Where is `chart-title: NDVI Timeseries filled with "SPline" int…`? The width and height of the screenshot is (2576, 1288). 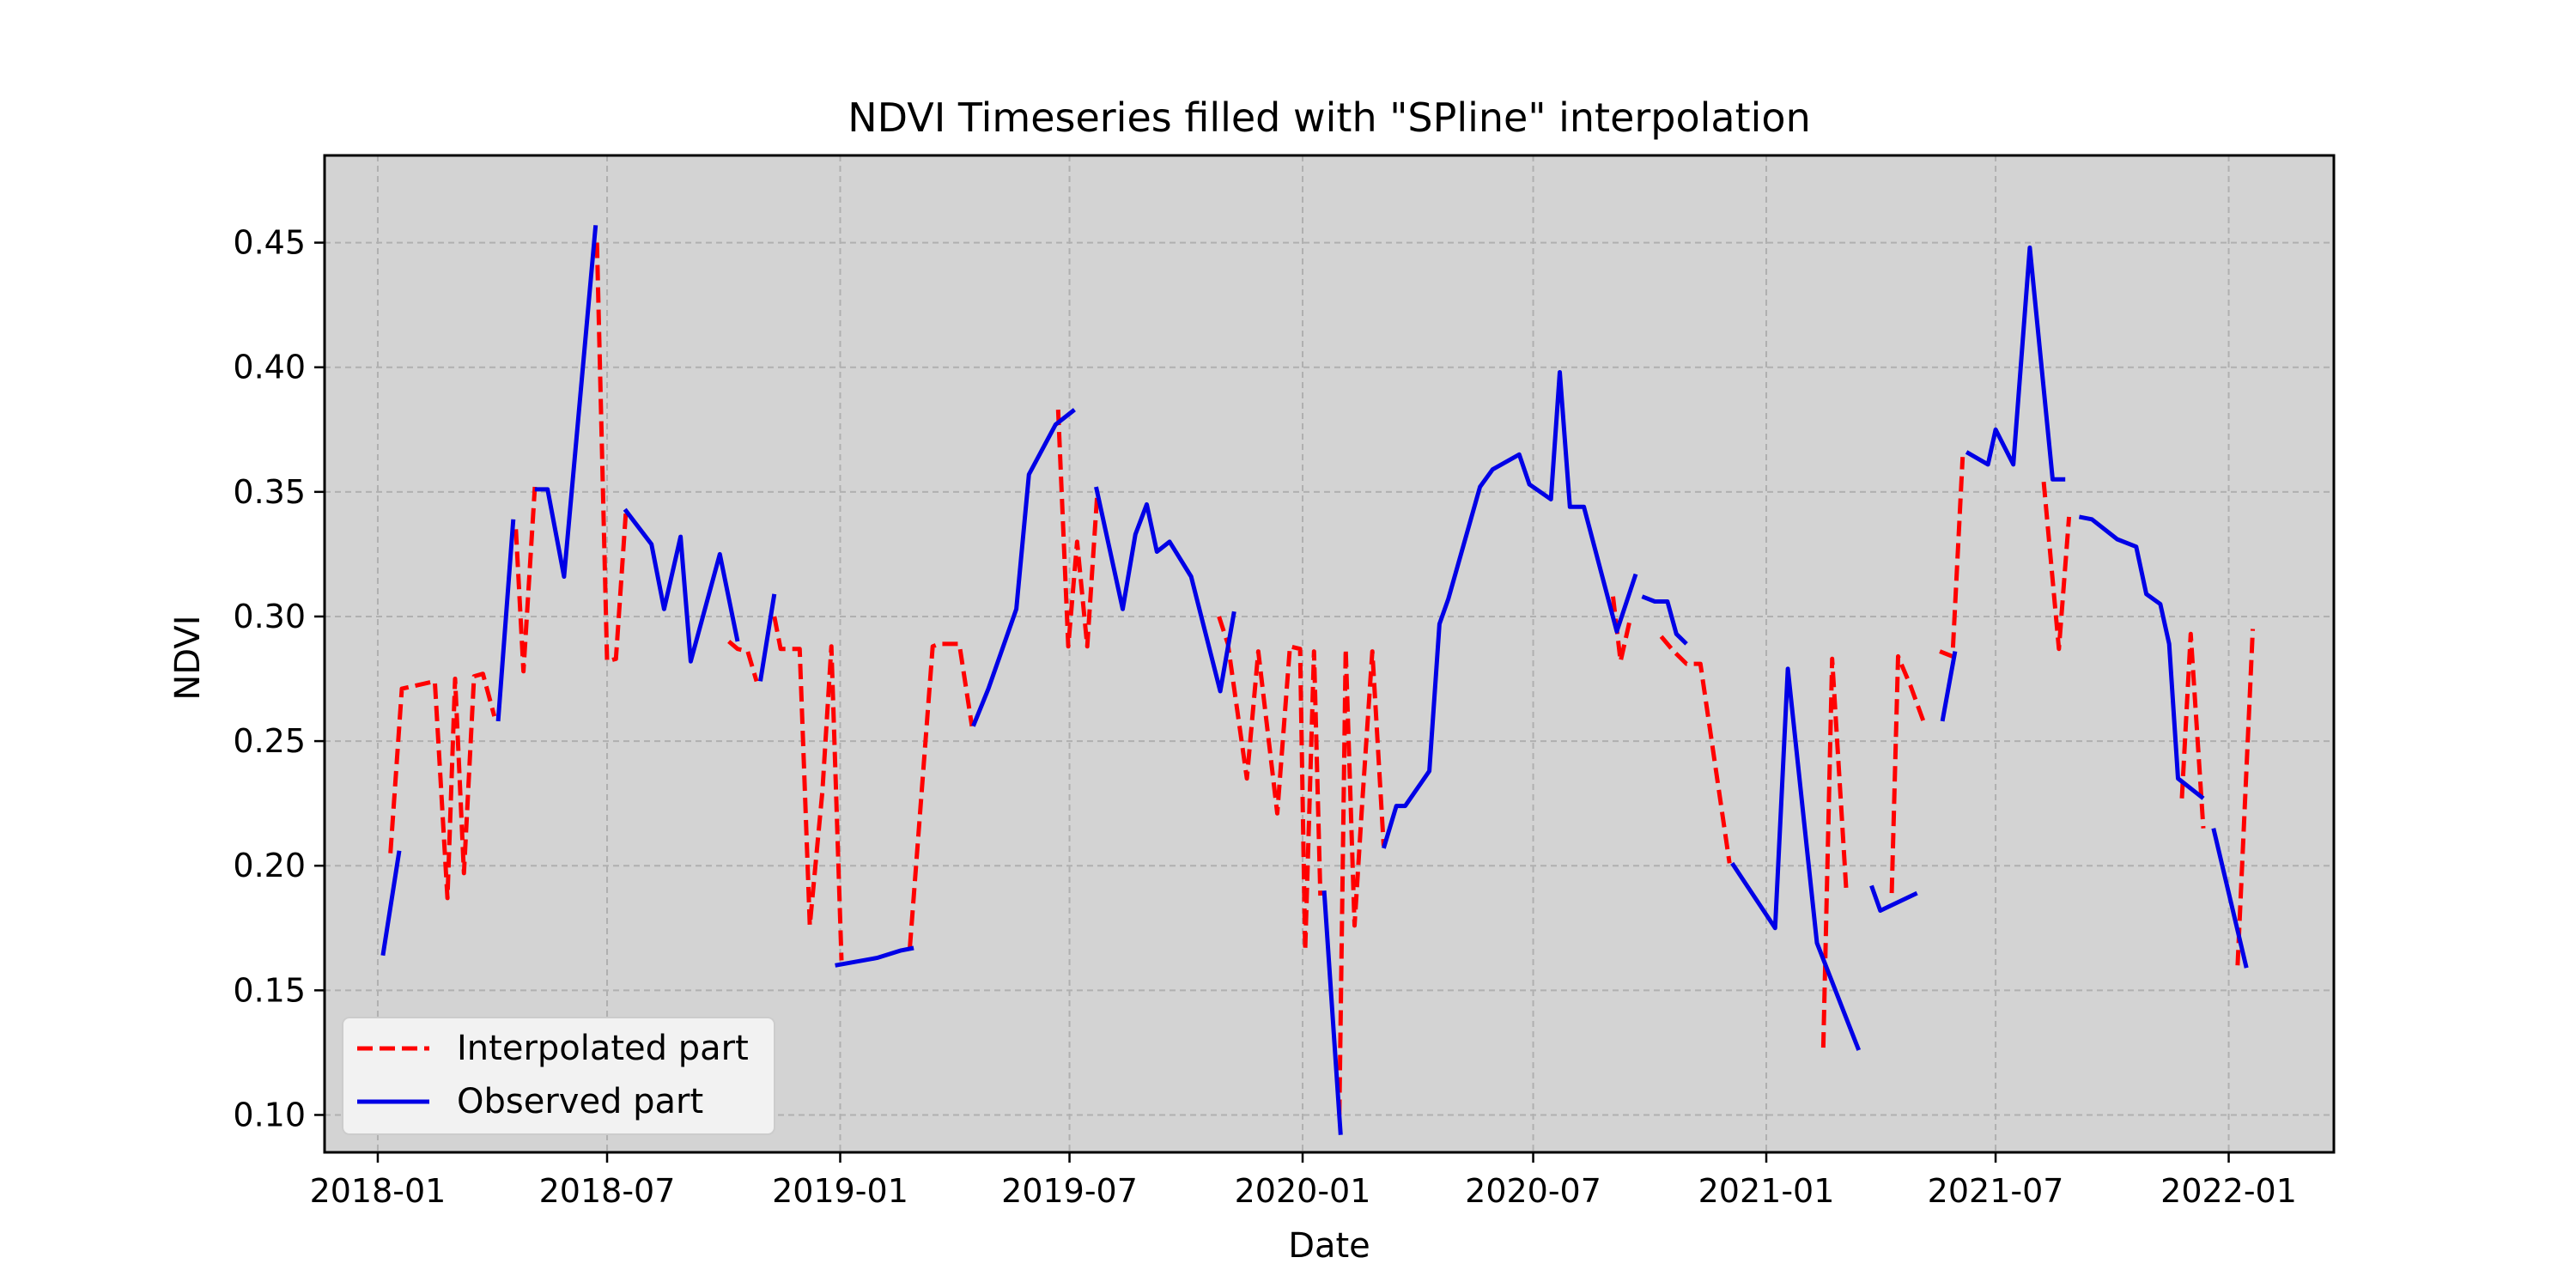
chart-title: NDVI Timeseries filled with "SPline" int… is located at coordinates (1329, 117).